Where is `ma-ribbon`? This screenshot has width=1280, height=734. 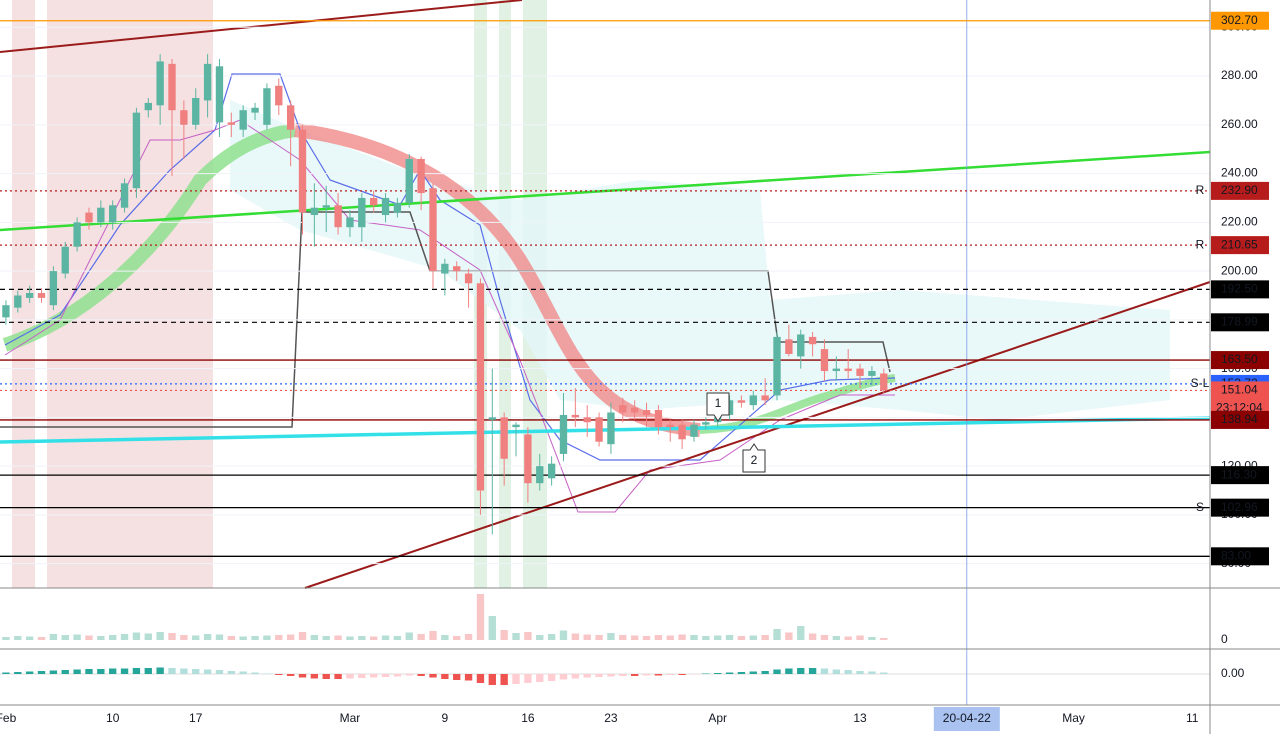 ma-ribbon is located at coordinates (497, 280).